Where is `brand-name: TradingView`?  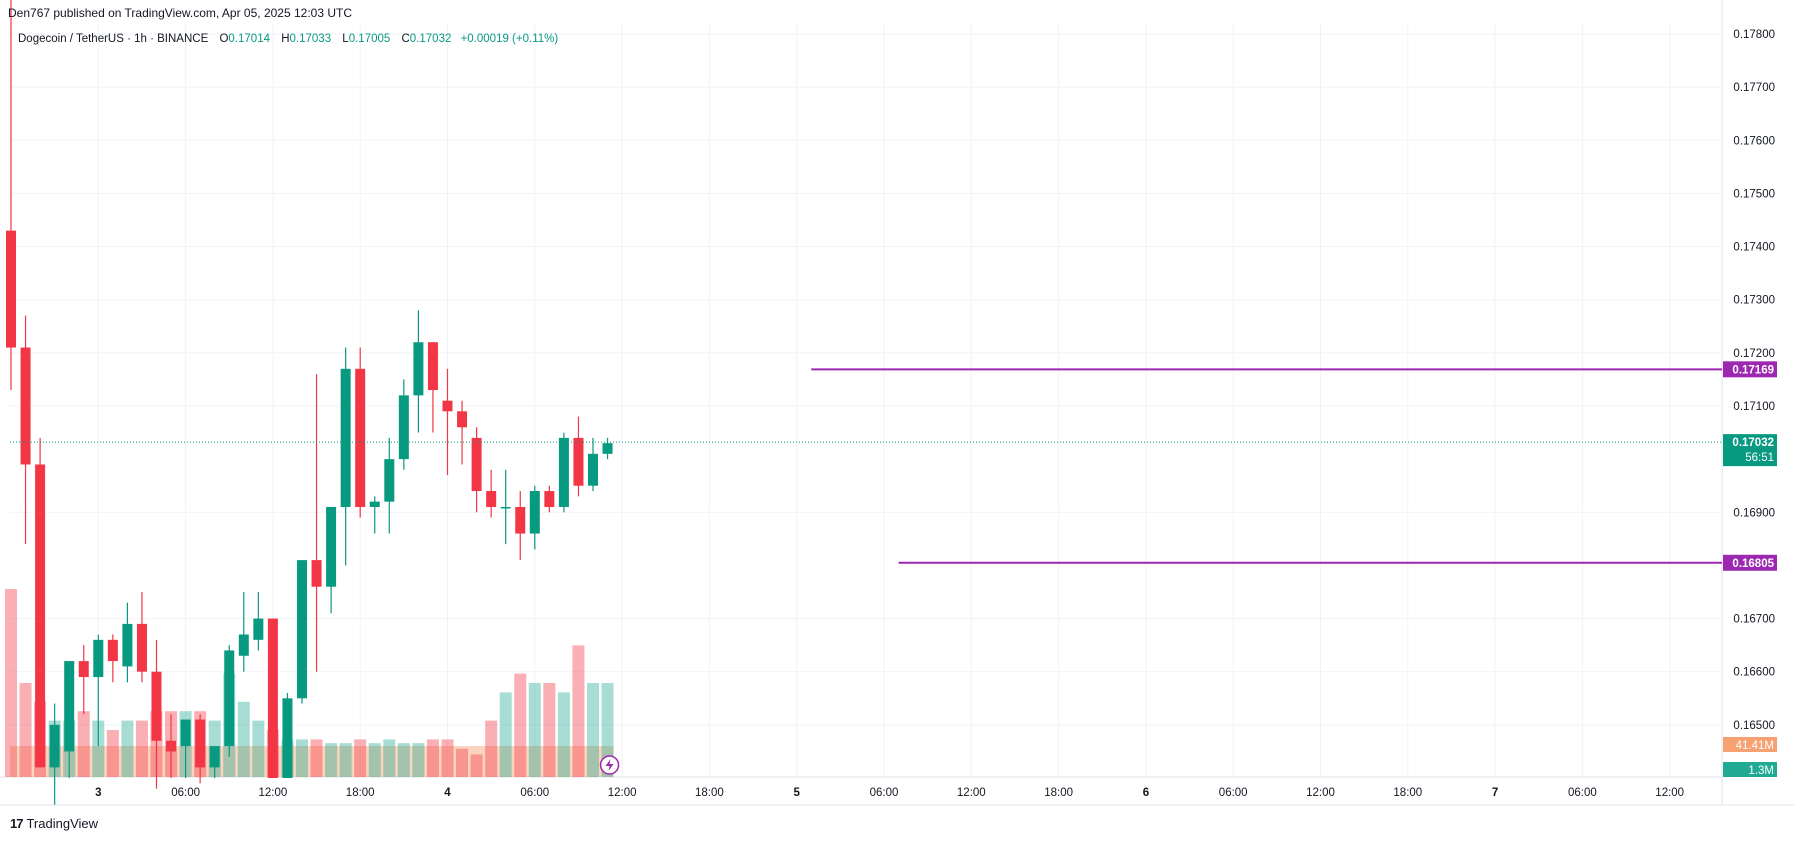 brand-name: TradingView is located at coordinates (62, 823).